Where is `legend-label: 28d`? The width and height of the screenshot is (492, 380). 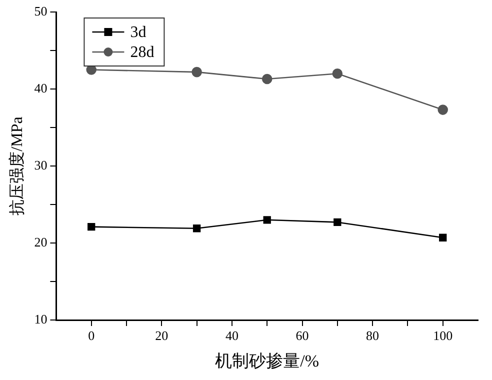
legend-label: 28d is located at coordinates (142, 53).